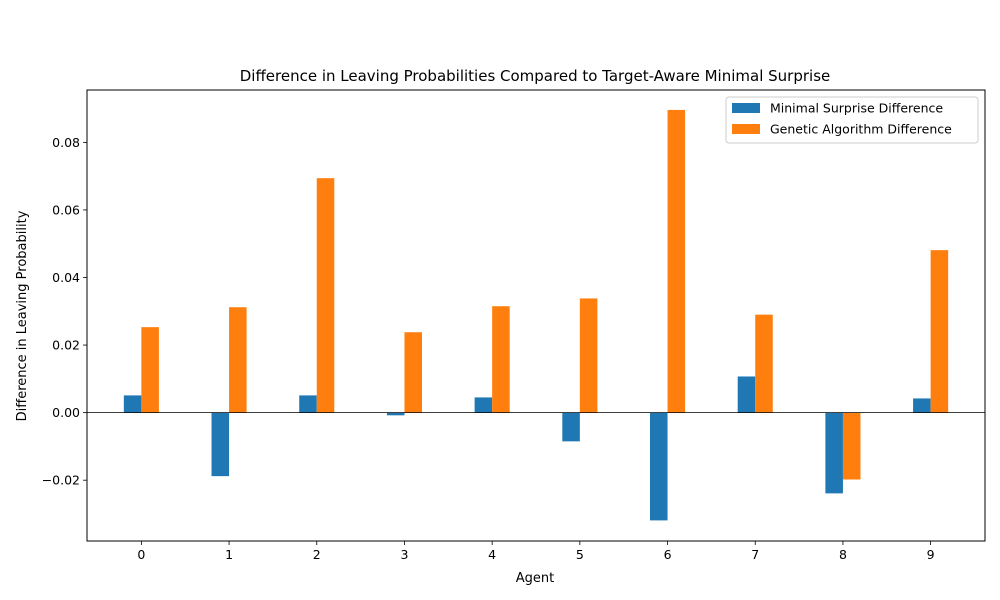 This screenshot has width=1000, height=600. I want to click on x-tick-label: 4, so click(492, 554).